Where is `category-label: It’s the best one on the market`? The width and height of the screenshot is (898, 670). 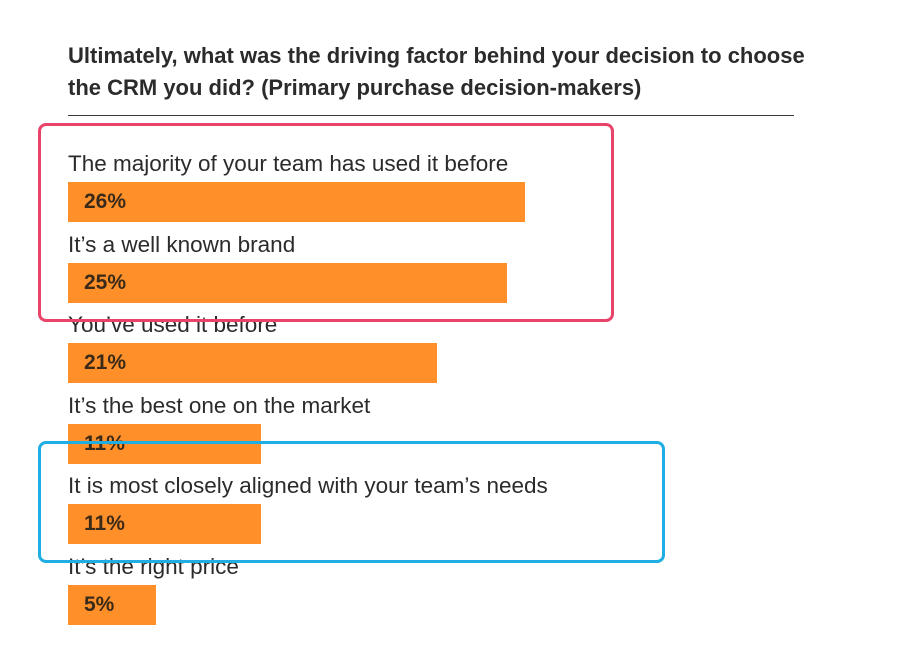
category-label: It’s the best one on the market is located at coordinates (219, 405).